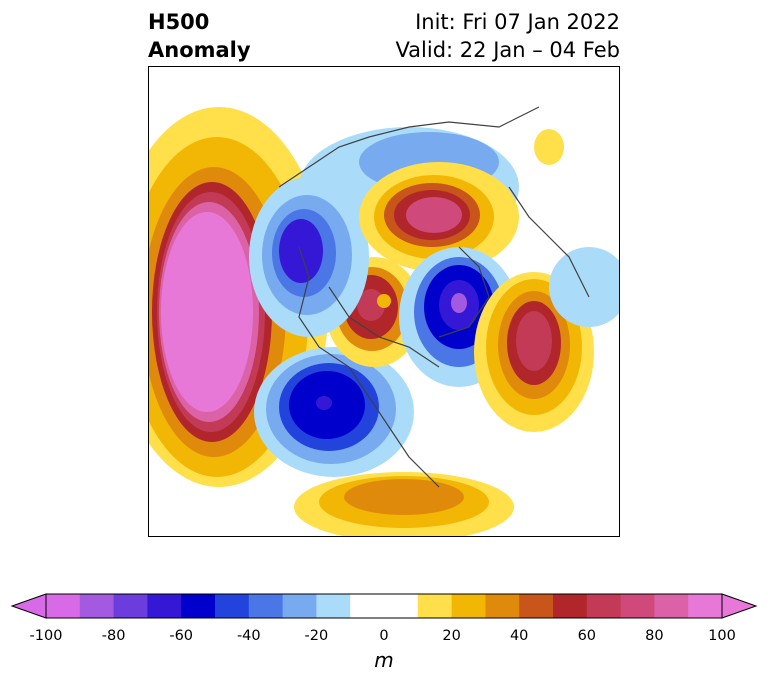 The image size is (768, 686). I want to click on anomaly-europe-ridge, so click(534, 352).